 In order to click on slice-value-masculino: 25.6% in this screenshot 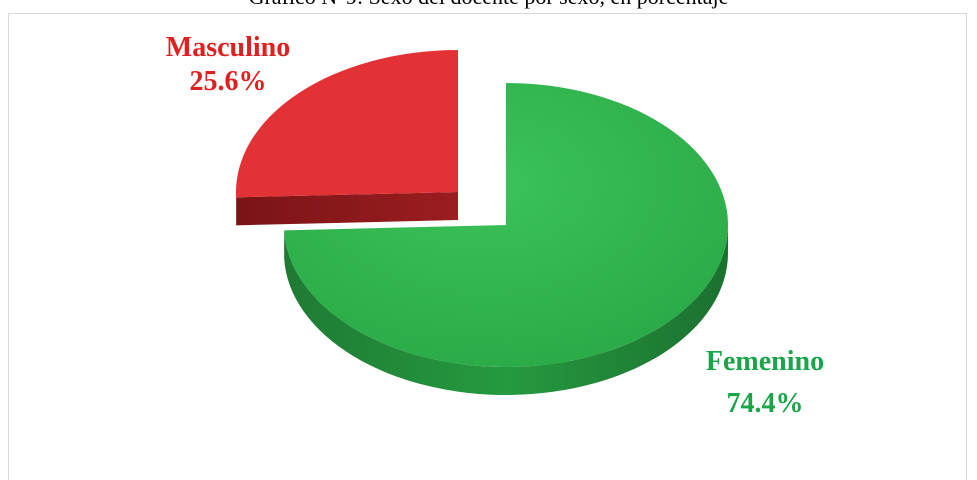, I will do `click(228, 81)`.